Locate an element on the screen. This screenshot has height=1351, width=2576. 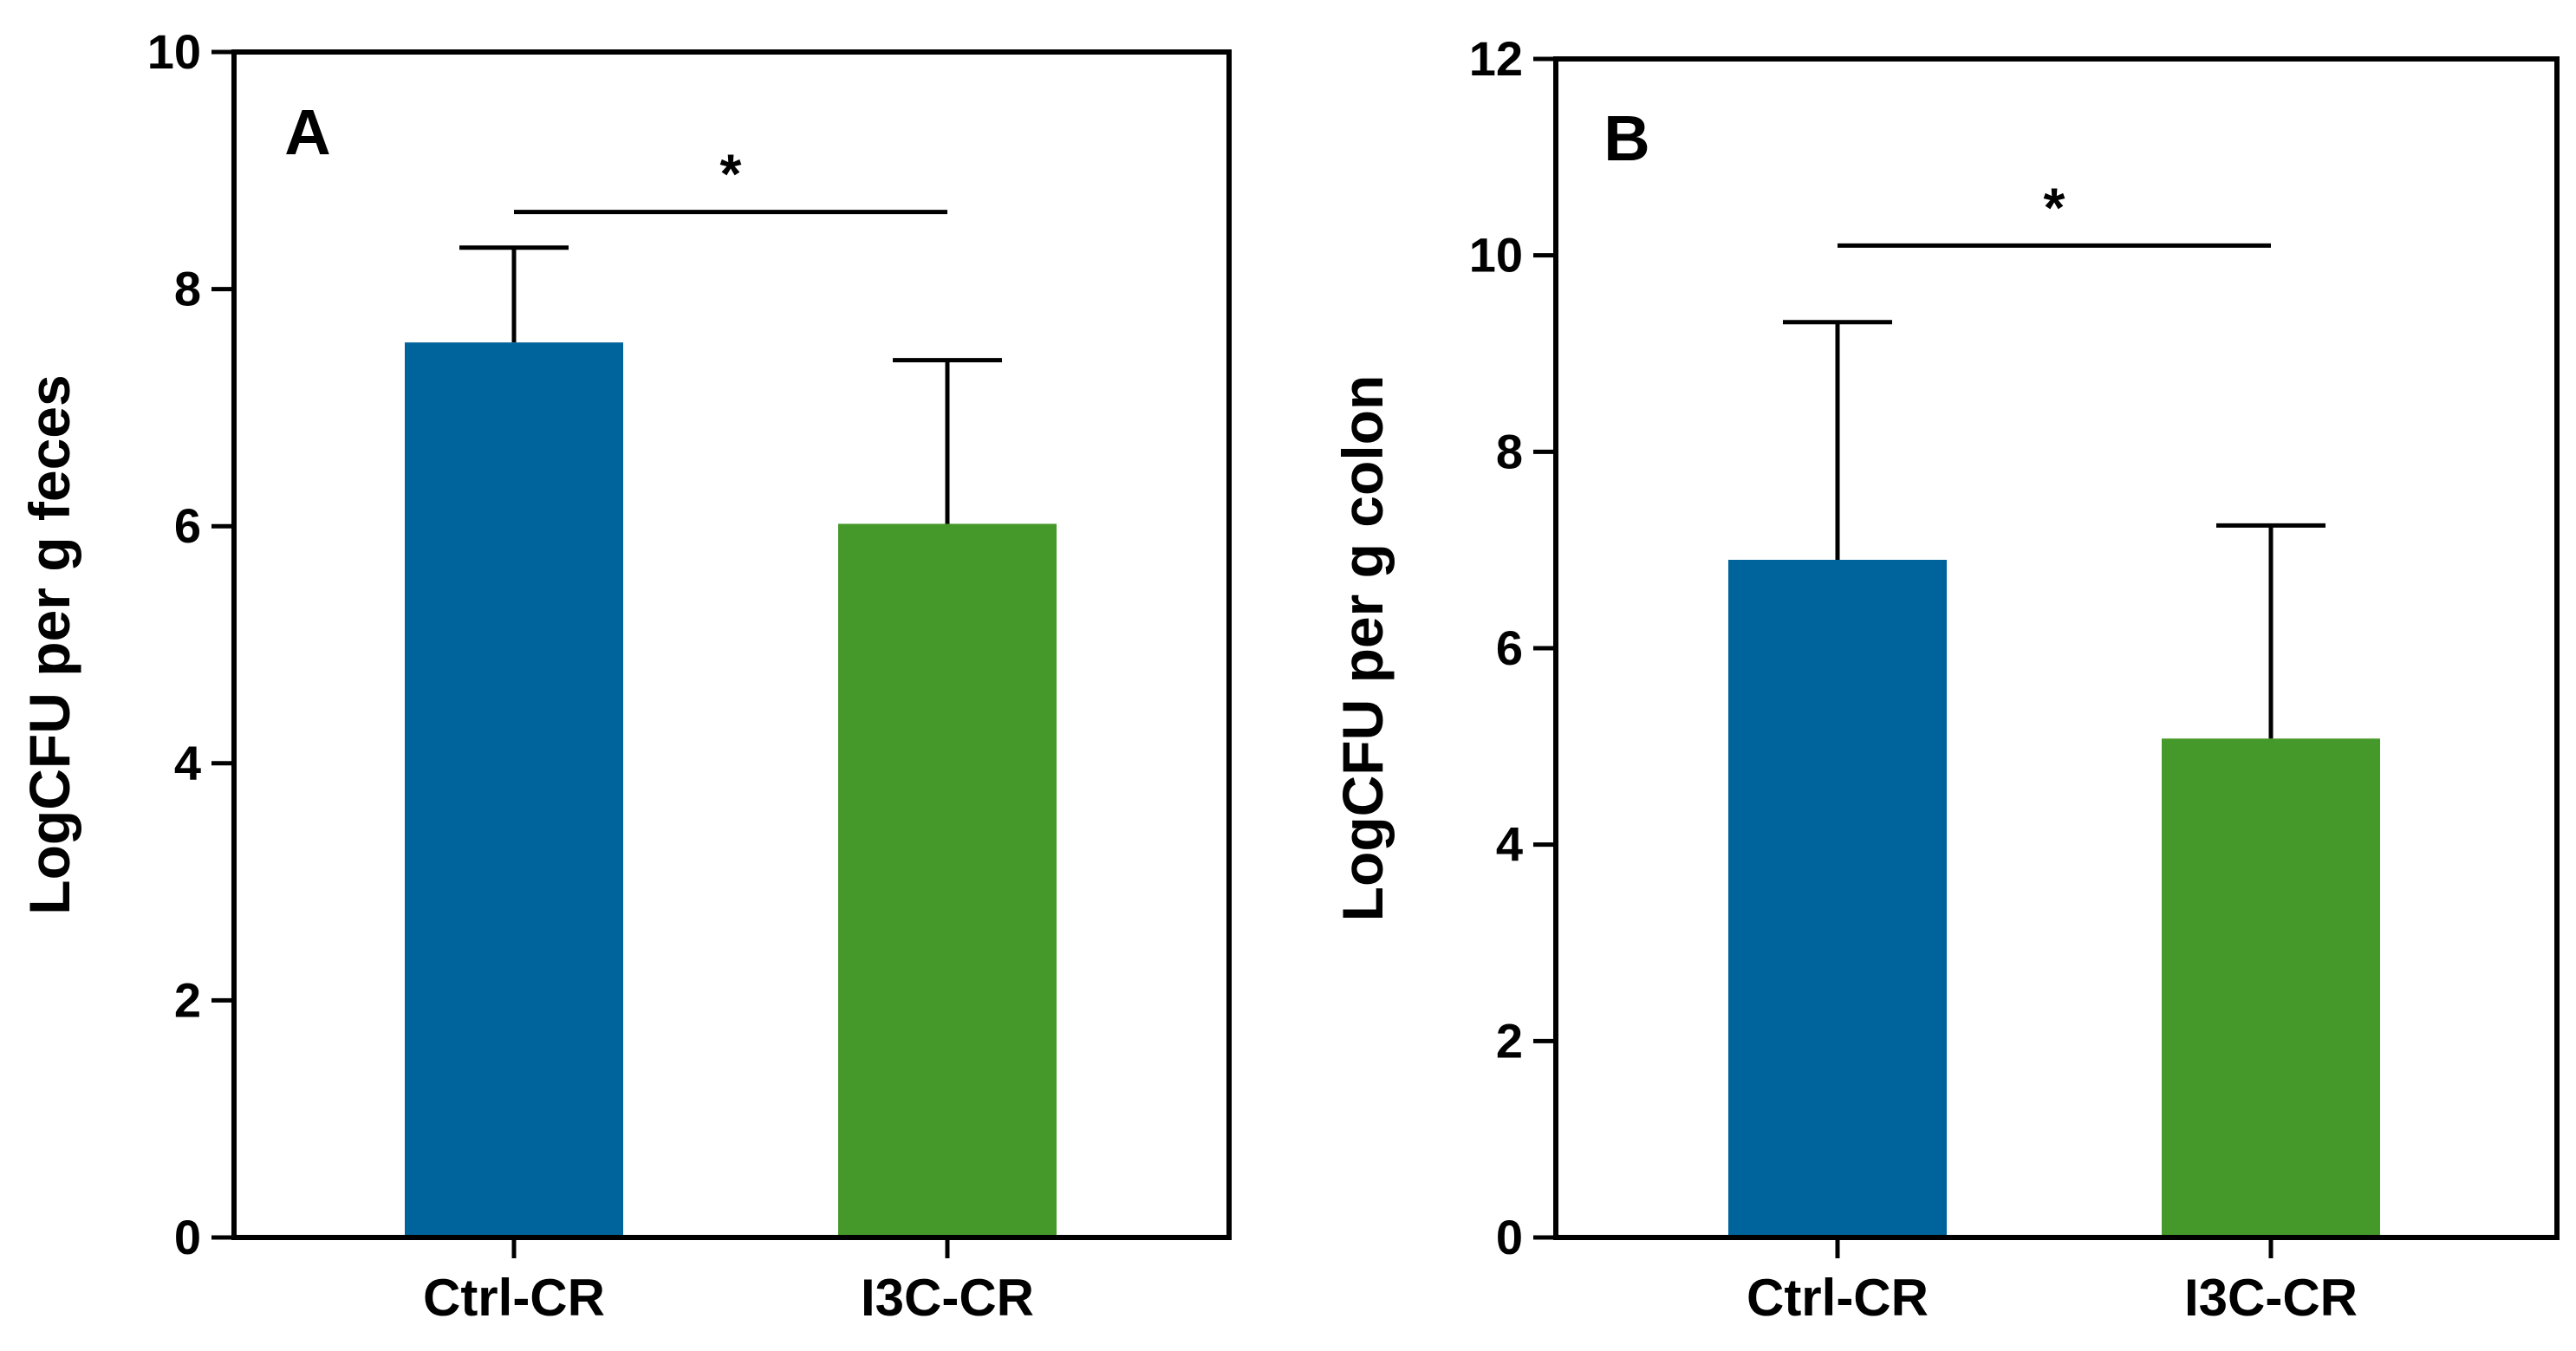
y-axis-label: LogCFU per g colon is located at coordinates (1362, 648).